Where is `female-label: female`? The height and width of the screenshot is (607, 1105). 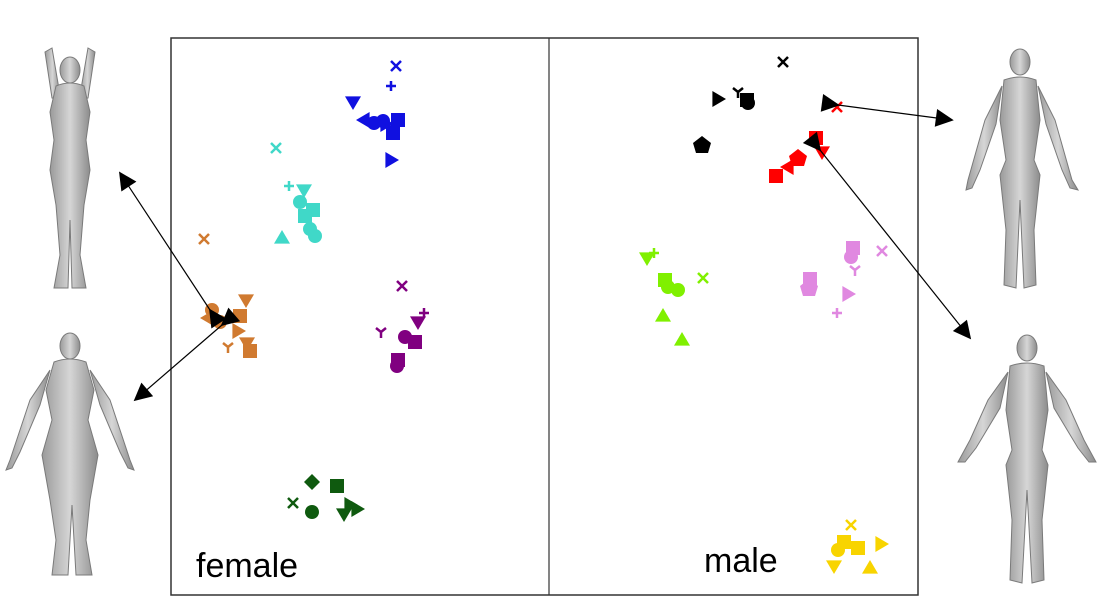
female-label: female is located at coordinates (247, 566).